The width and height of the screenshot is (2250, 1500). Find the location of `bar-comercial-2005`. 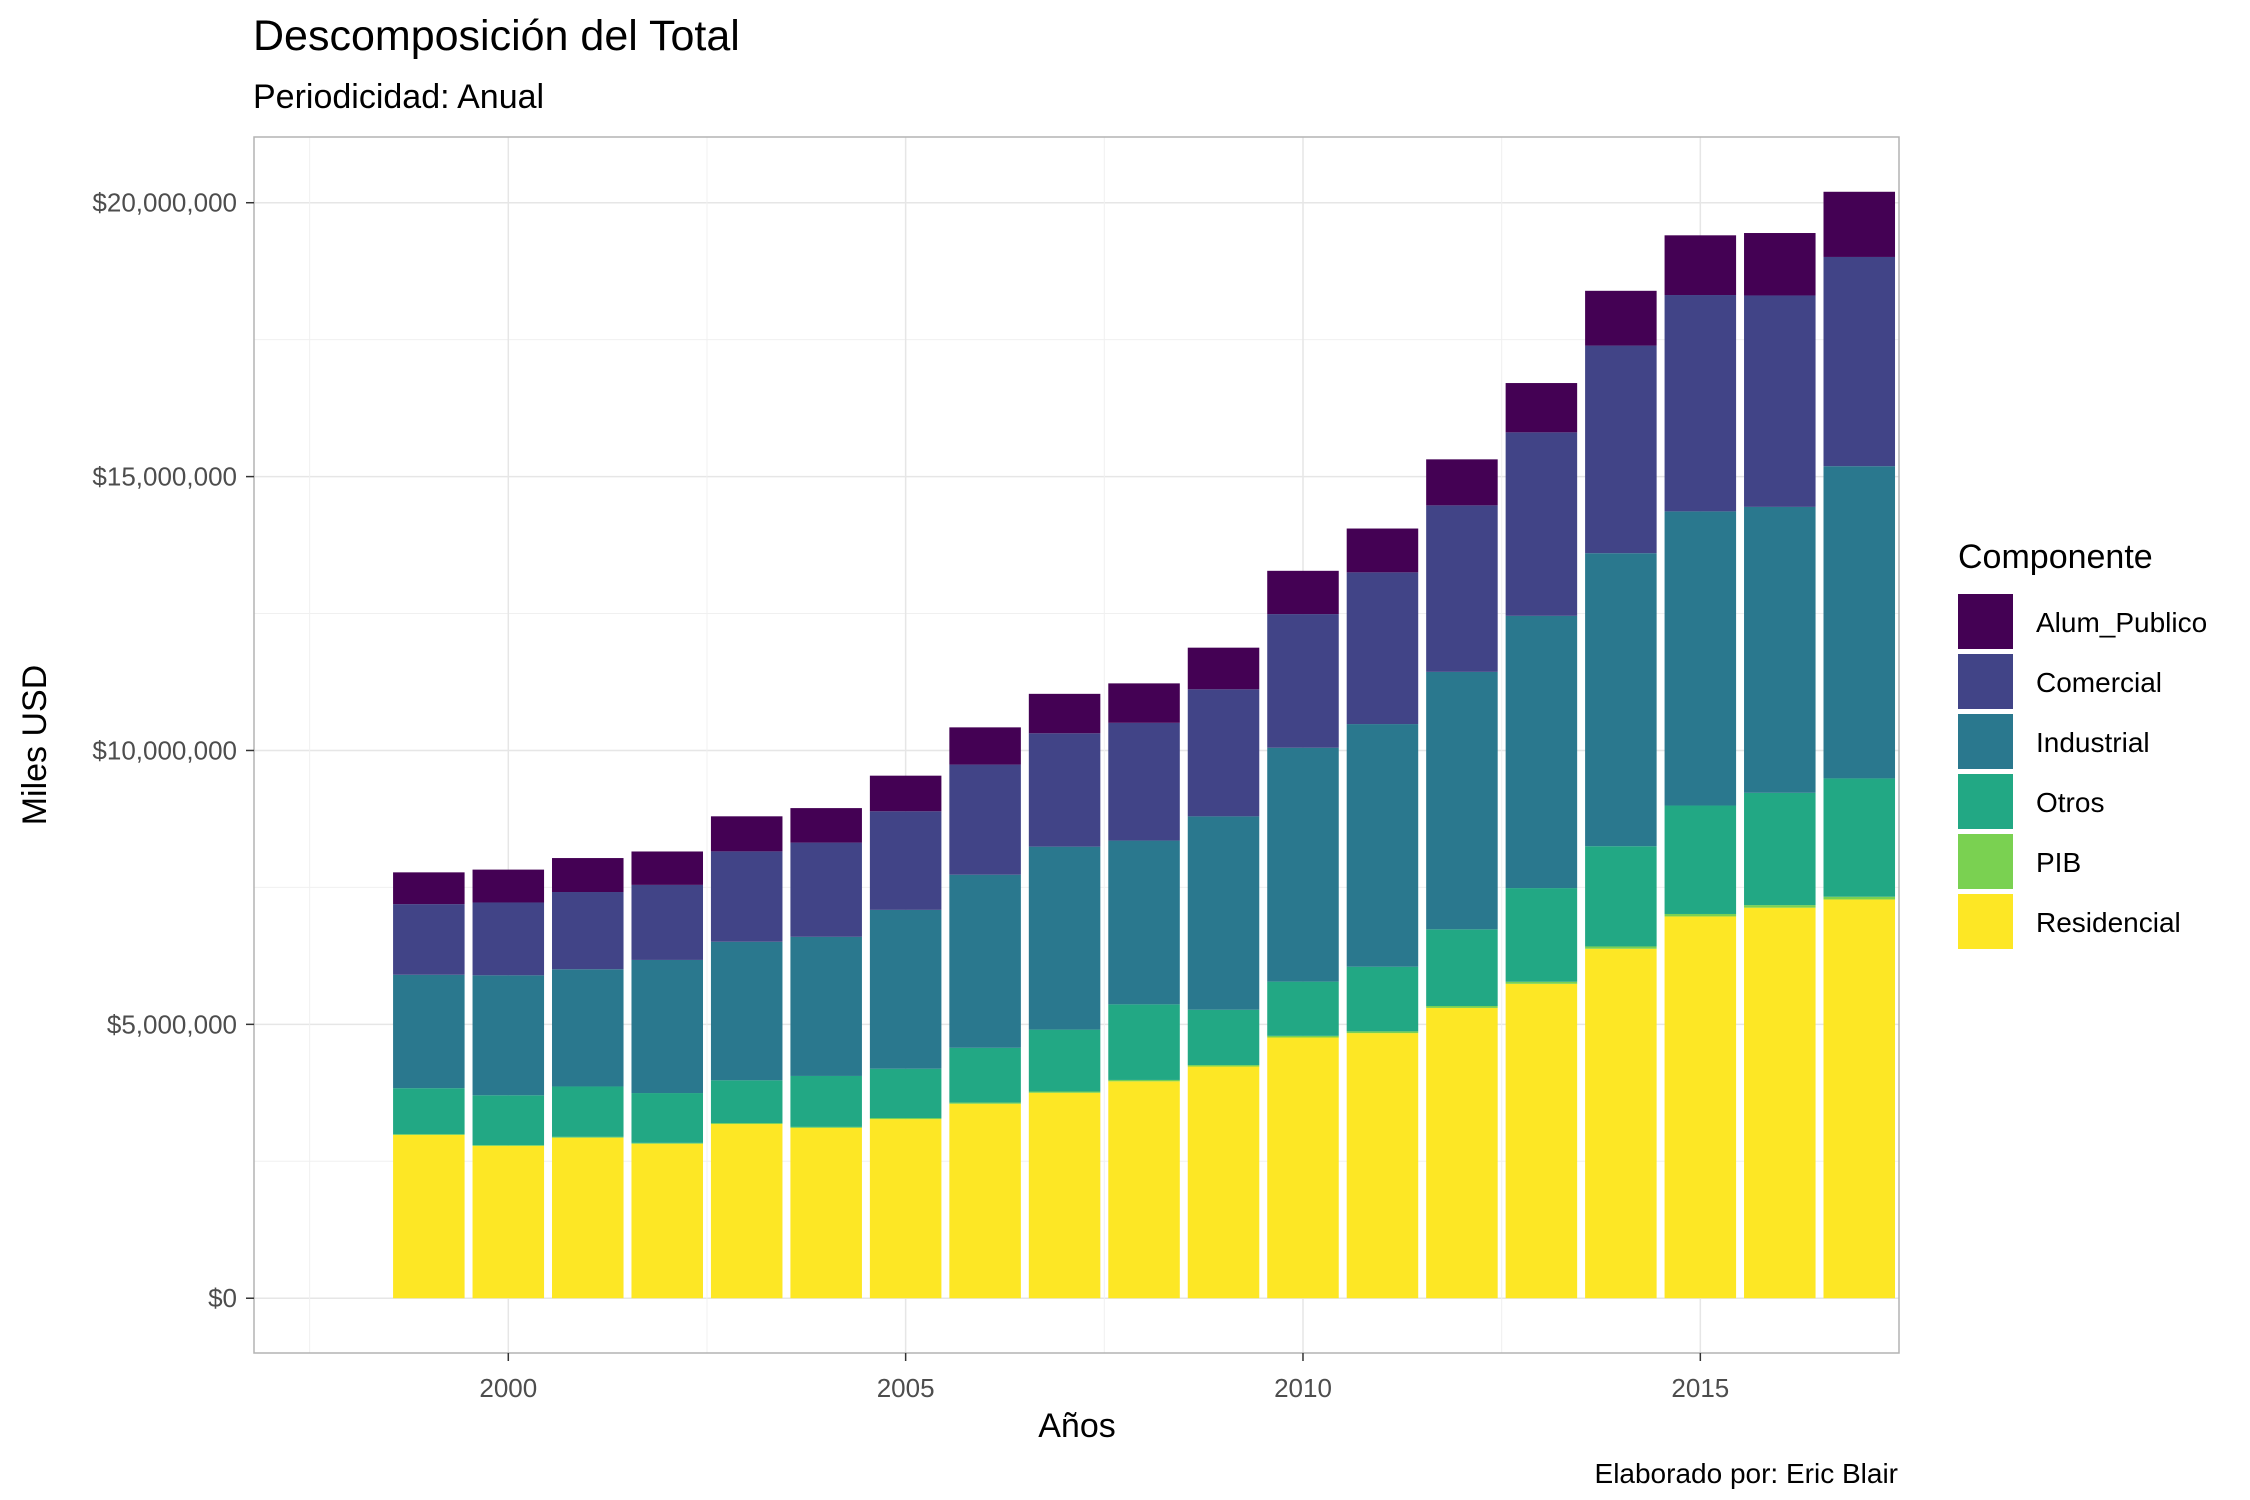

bar-comercial-2005 is located at coordinates (905, 860).